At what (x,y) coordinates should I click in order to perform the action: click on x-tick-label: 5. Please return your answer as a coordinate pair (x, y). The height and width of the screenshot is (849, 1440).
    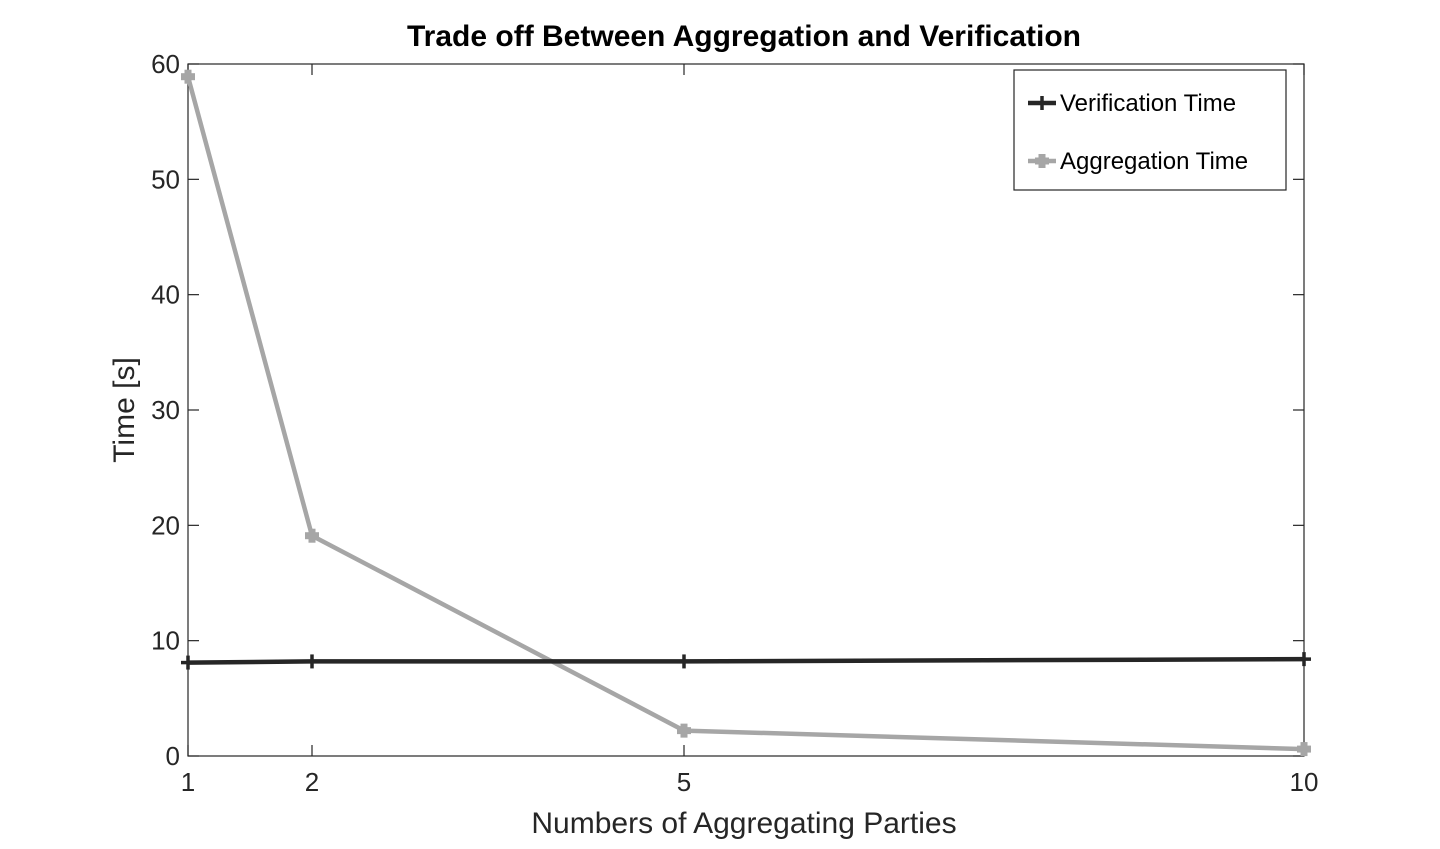
    Looking at the image, I should click on (684, 782).